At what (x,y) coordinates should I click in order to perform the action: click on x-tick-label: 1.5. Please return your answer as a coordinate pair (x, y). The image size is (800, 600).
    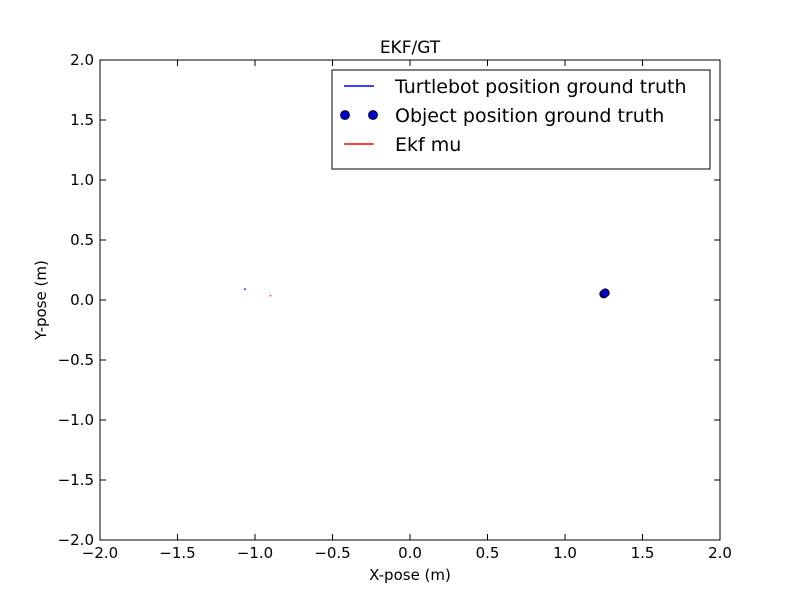
    Looking at the image, I should click on (643, 553).